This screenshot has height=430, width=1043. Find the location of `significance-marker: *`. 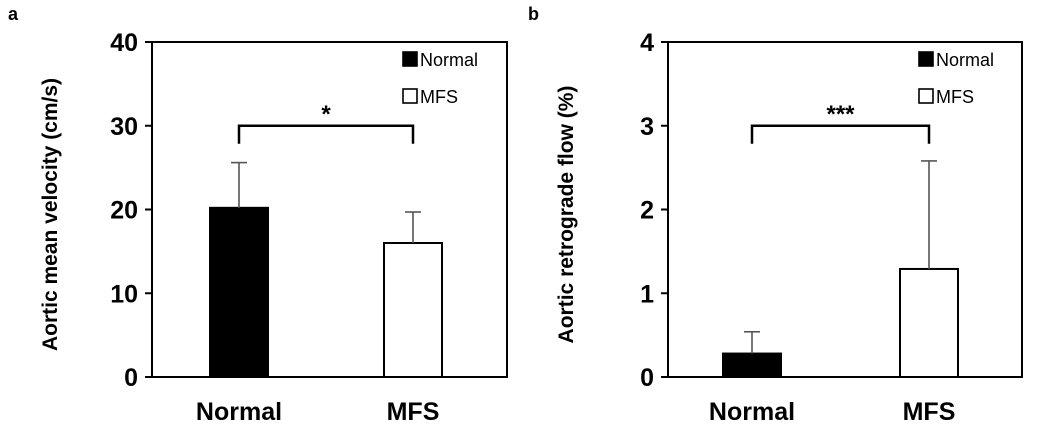

significance-marker: * is located at coordinates (326, 114).